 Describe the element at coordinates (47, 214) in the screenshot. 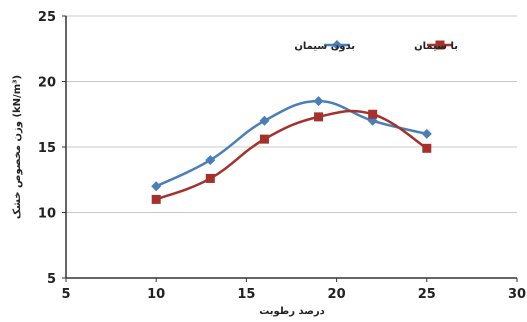

I see `y-tick-label: 10` at that location.